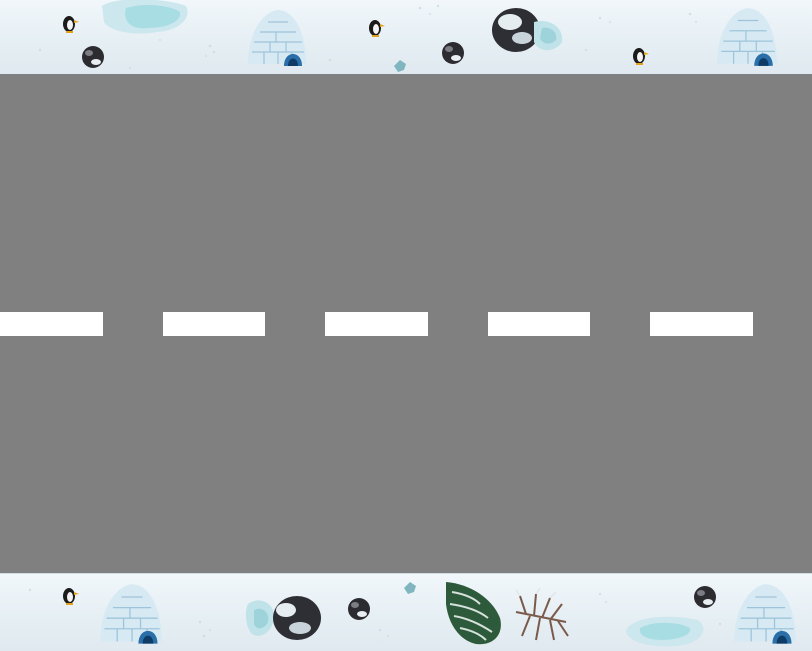 The height and width of the screenshot is (651, 812). What do you see at coordinates (542, 614) in the screenshot?
I see `bare-bush-icon` at bounding box center [542, 614].